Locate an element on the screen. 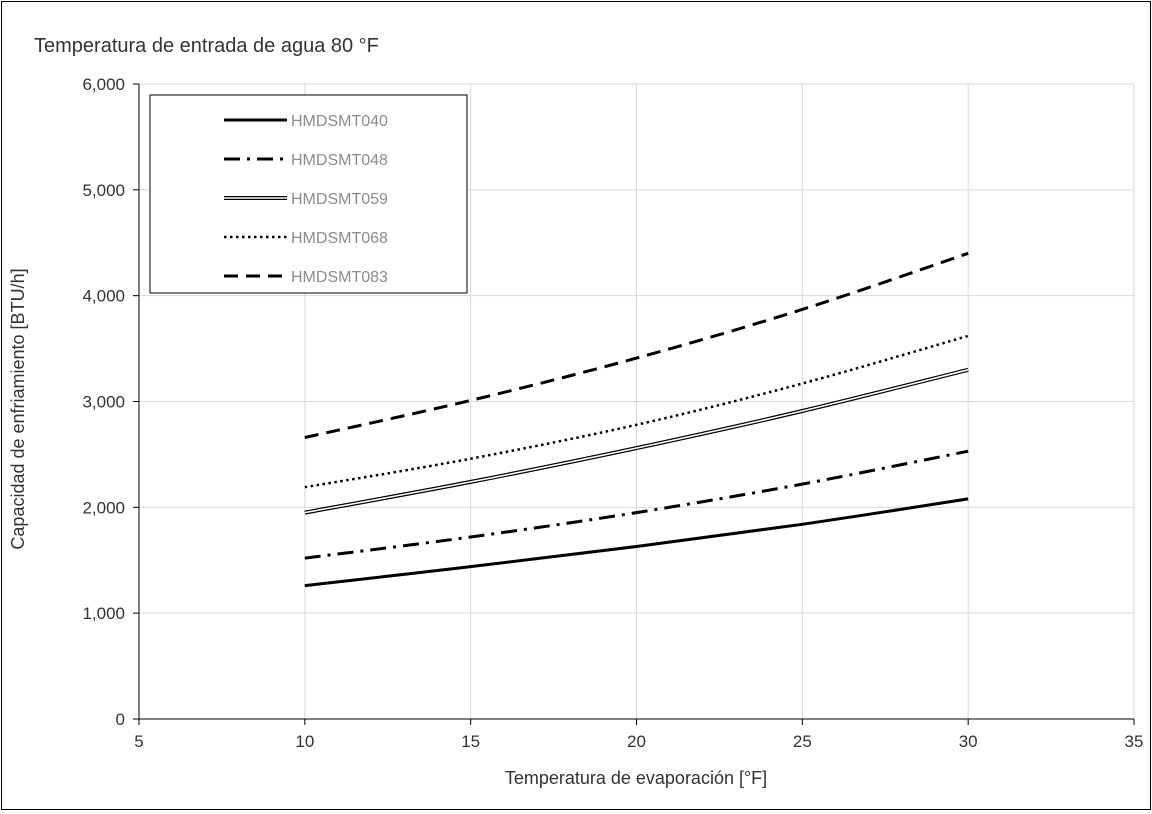 The height and width of the screenshot is (814, 1152). legend-label: HMDSMT048 is located at coordinates (339, 160).